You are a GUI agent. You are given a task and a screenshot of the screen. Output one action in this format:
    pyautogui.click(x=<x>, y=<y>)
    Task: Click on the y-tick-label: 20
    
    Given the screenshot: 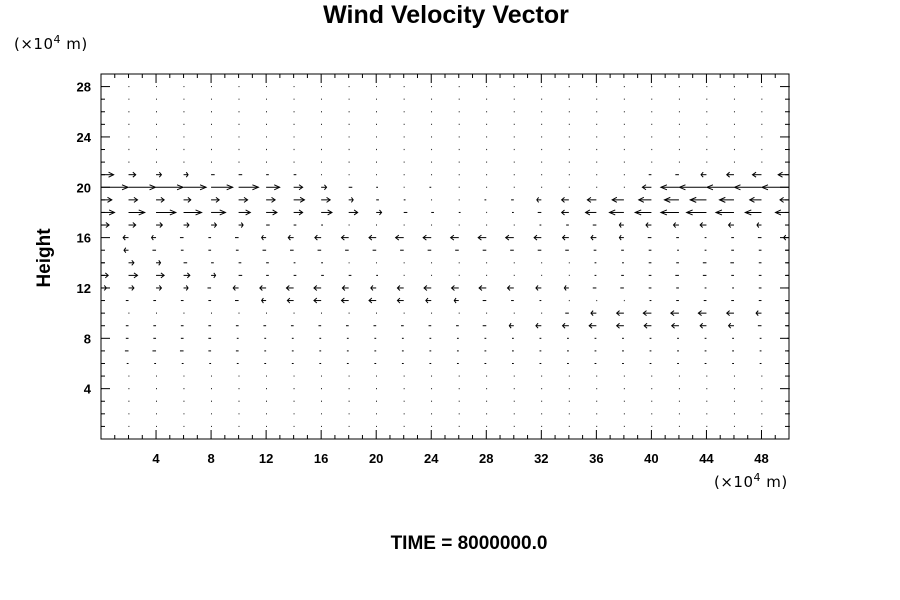 What is the action you would take?
    pyautogui.click(x=84, y=187)
    